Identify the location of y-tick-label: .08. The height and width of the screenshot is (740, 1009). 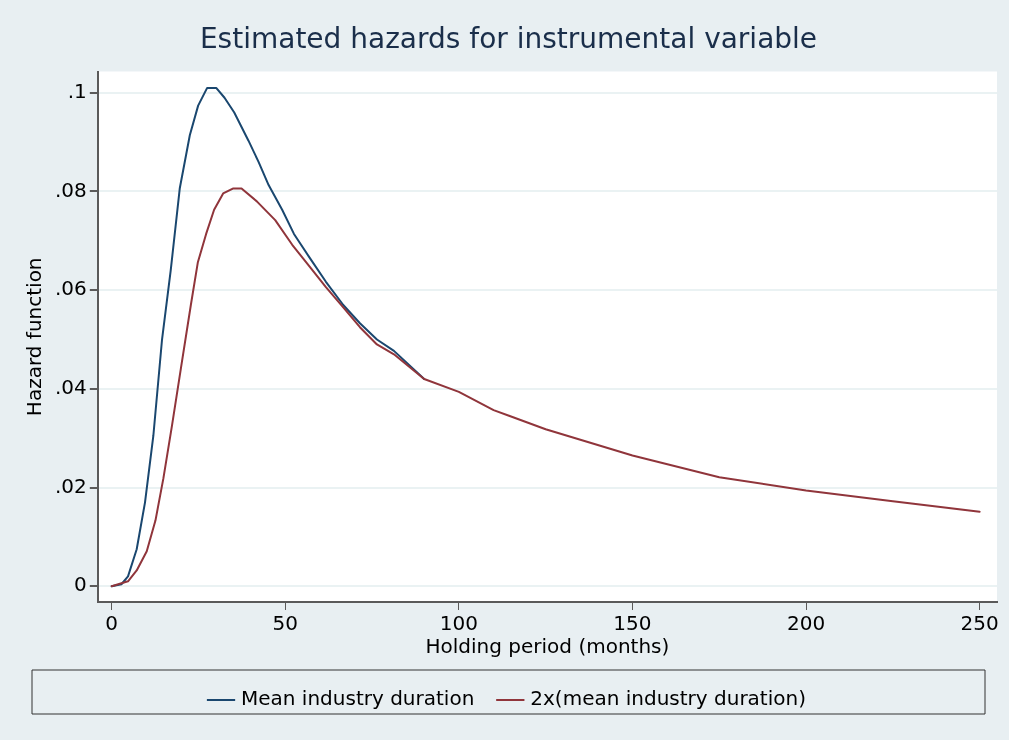
(70, 189).